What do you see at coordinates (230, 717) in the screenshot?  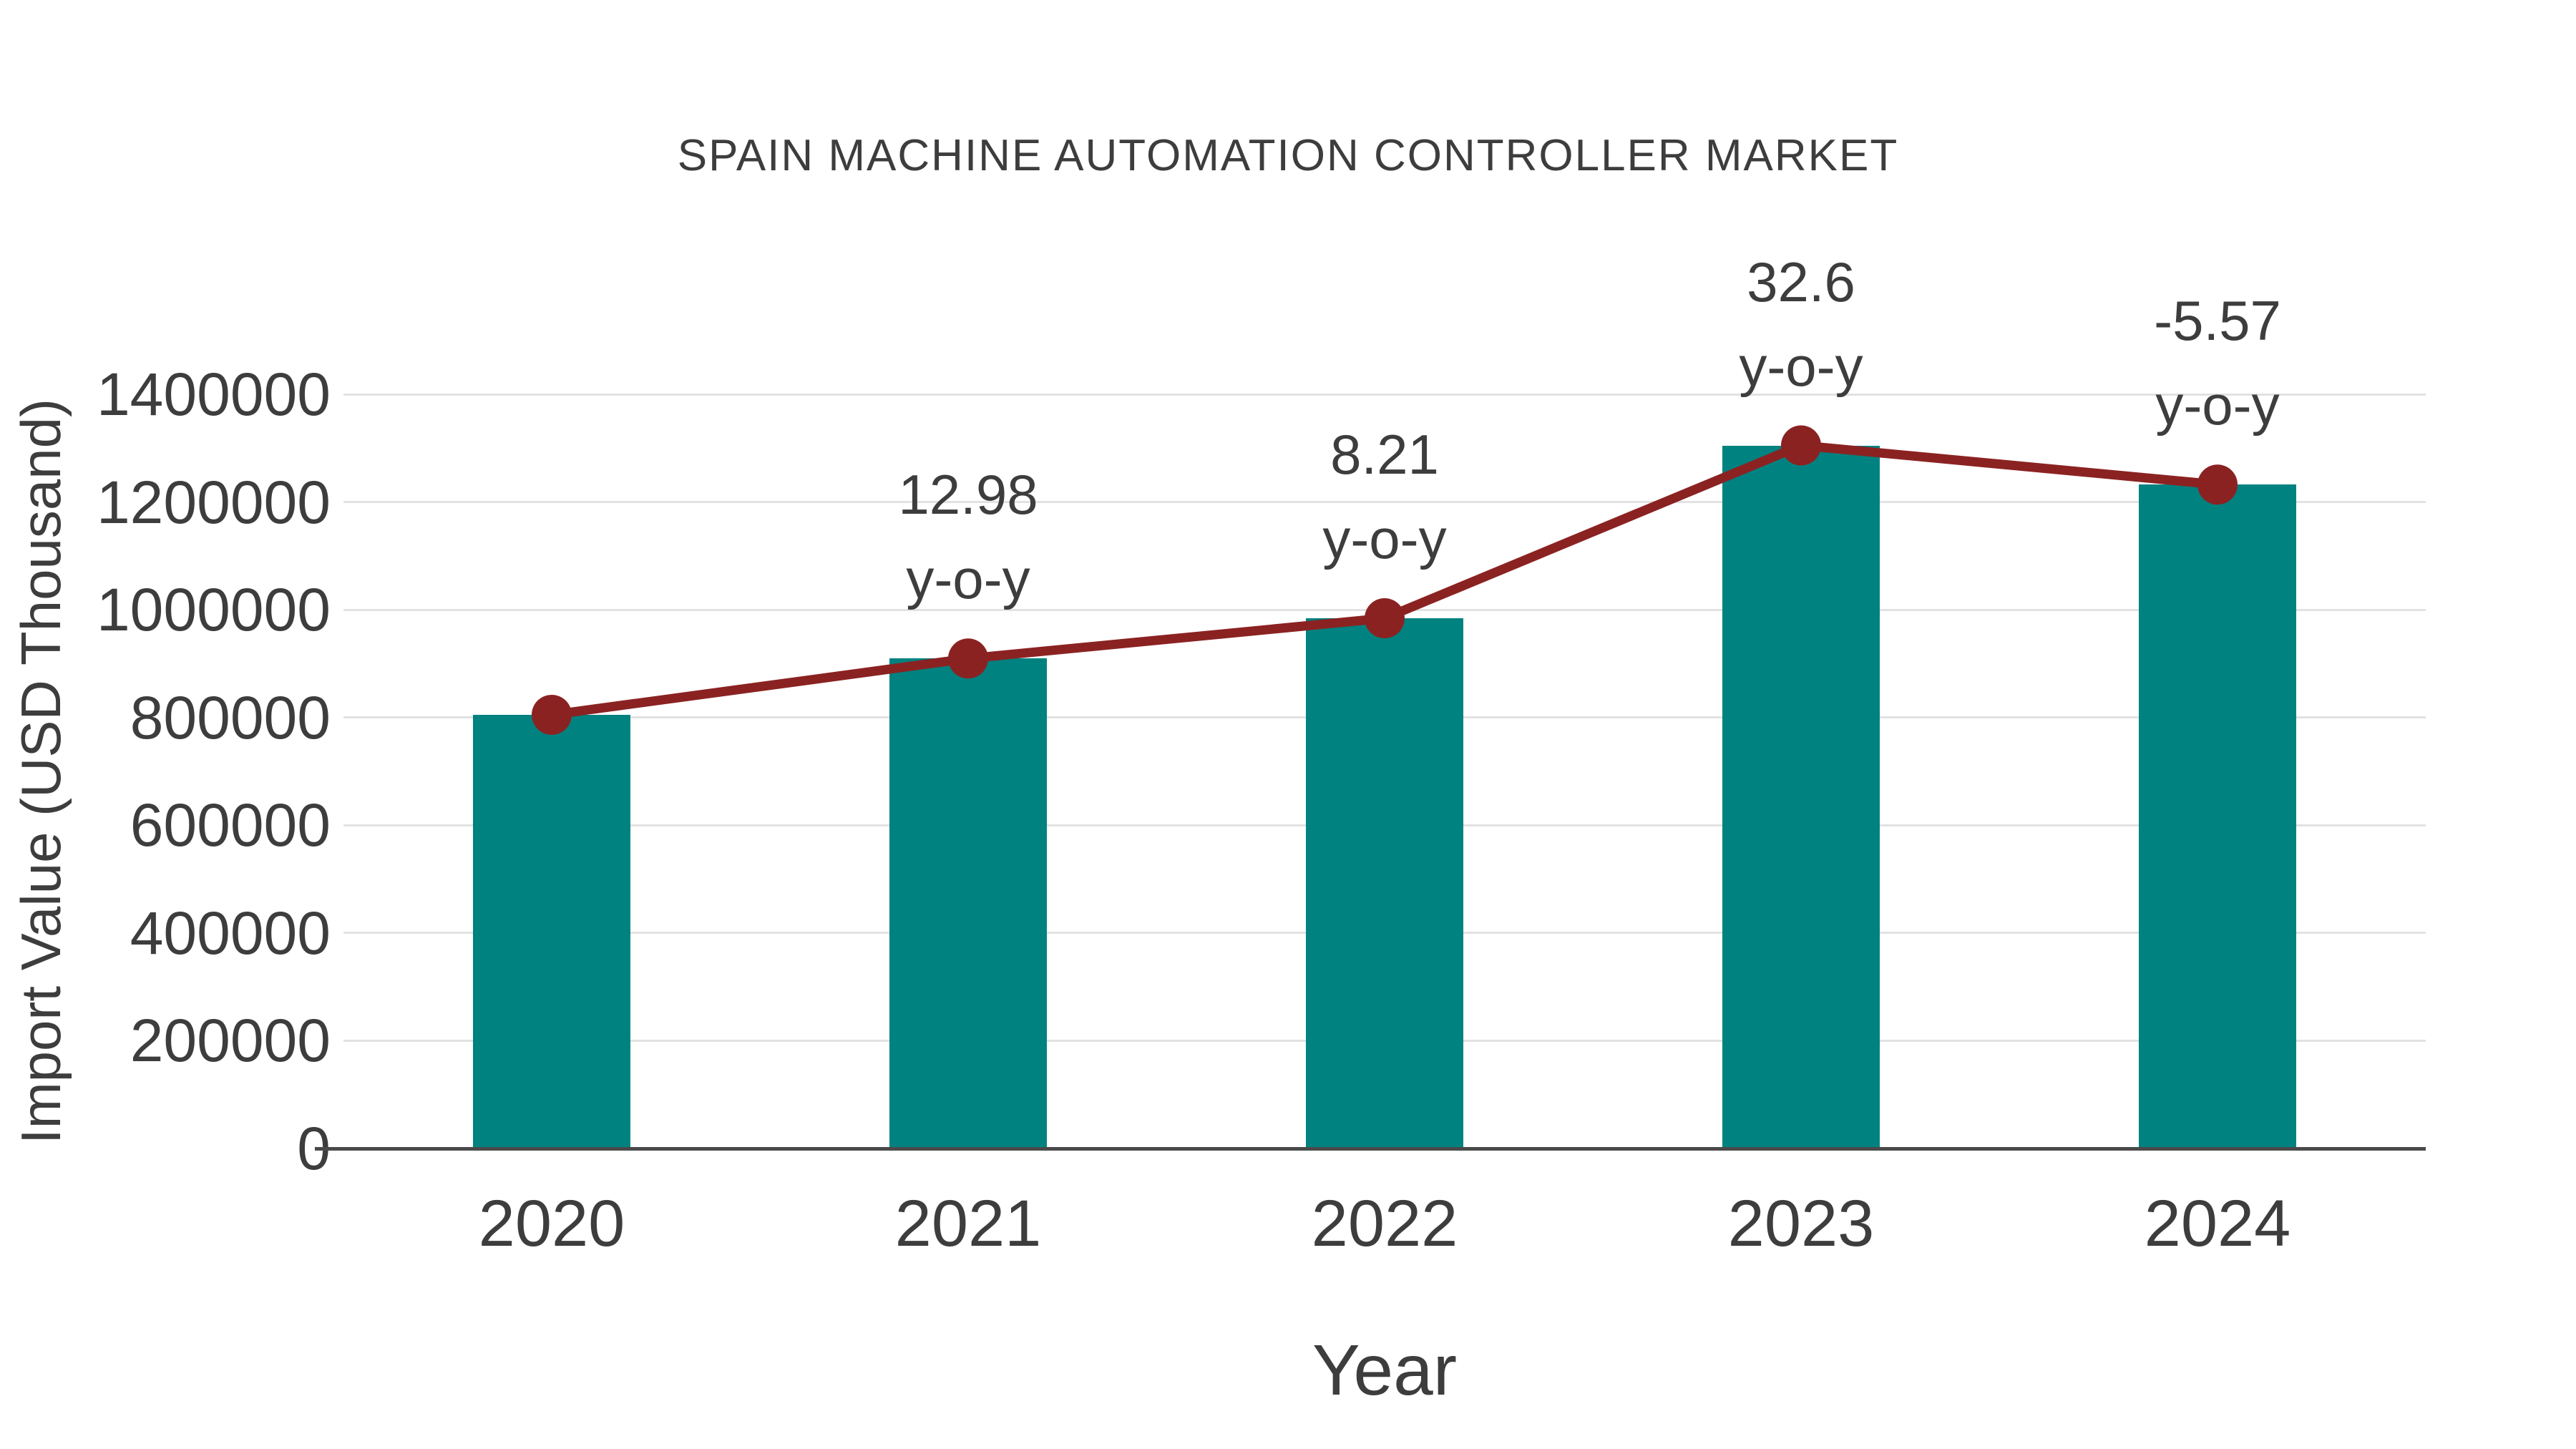 I see `y-tick-label: 800000` at bounding box center [230, 717].